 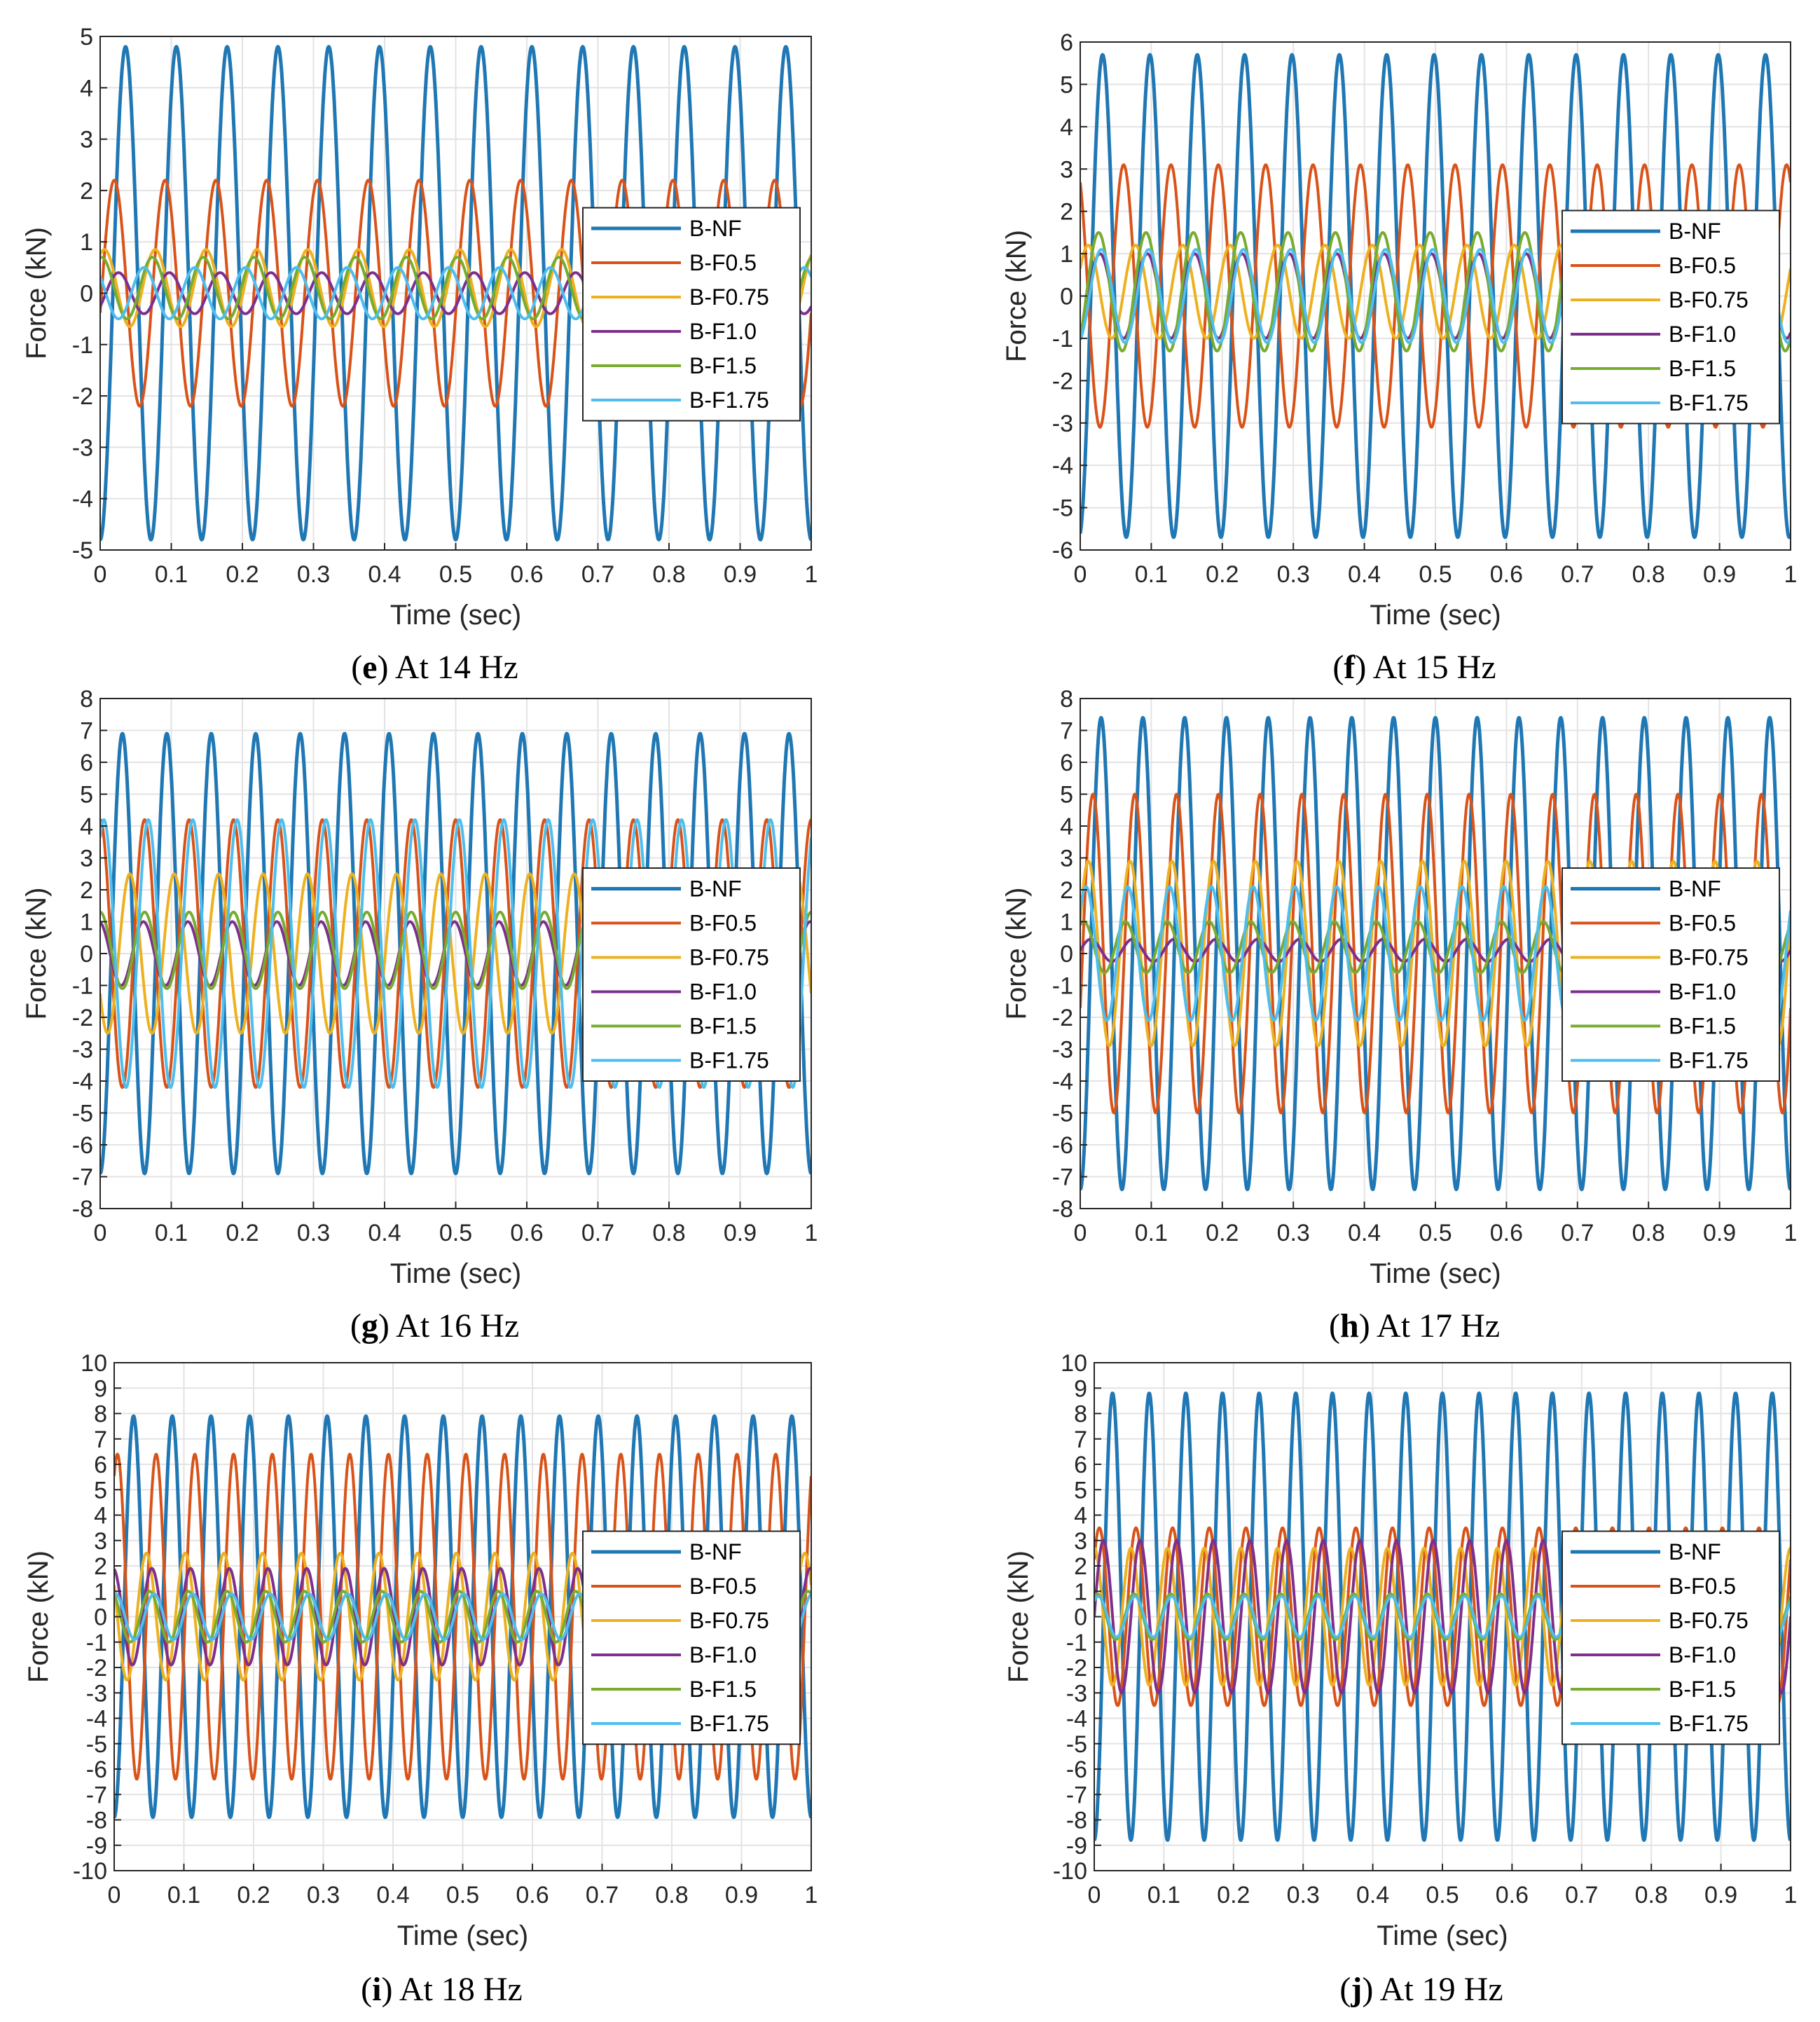 I want to click on y-tick-label: -7, so click(x=1076, y=1795).